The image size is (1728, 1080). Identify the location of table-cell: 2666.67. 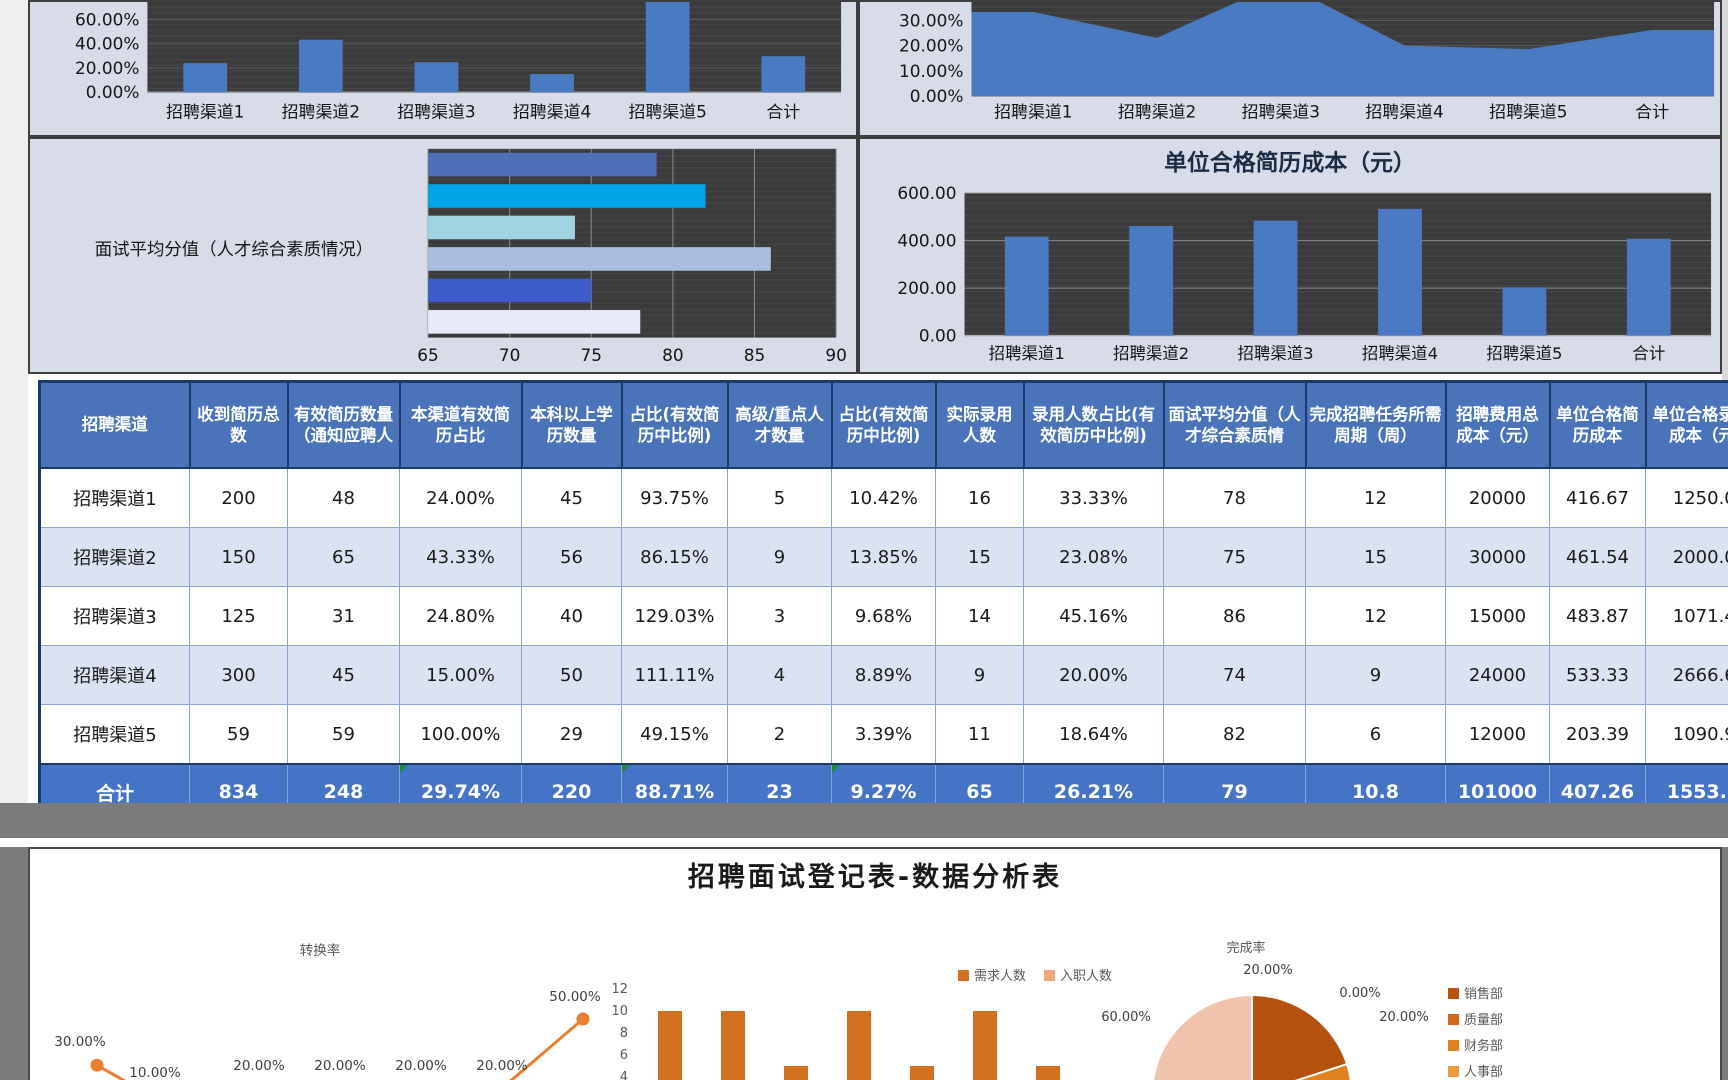
(1686, 675).